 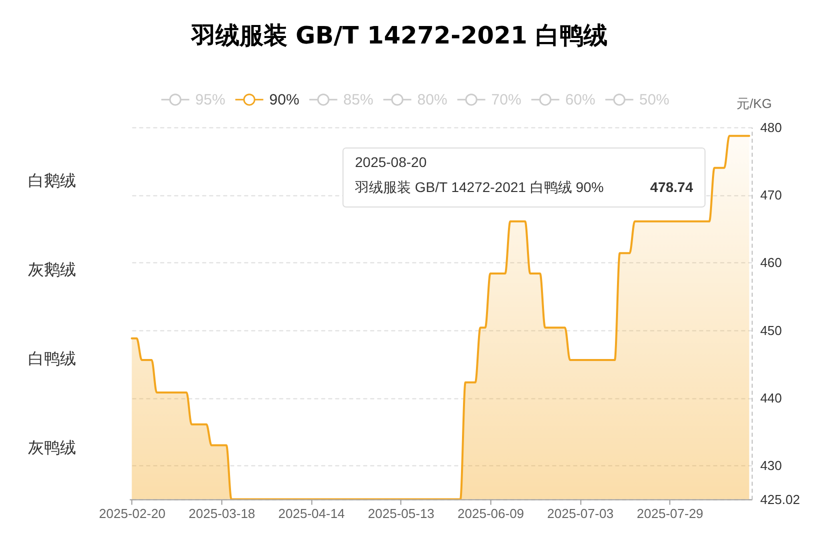 I want to click on annotation: 2025-08-20, so click(x=391, y=162).